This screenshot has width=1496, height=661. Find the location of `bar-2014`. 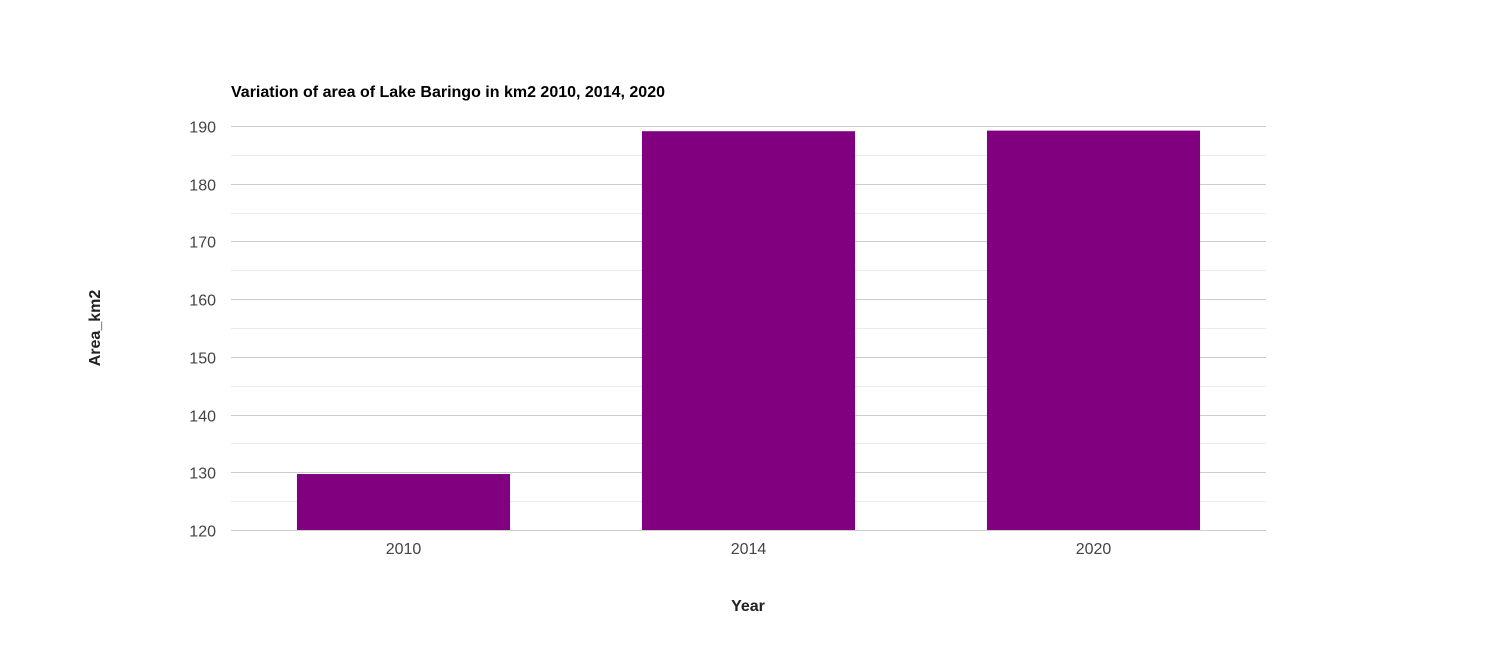

bar-2014 is located at coordinates (748, 331).